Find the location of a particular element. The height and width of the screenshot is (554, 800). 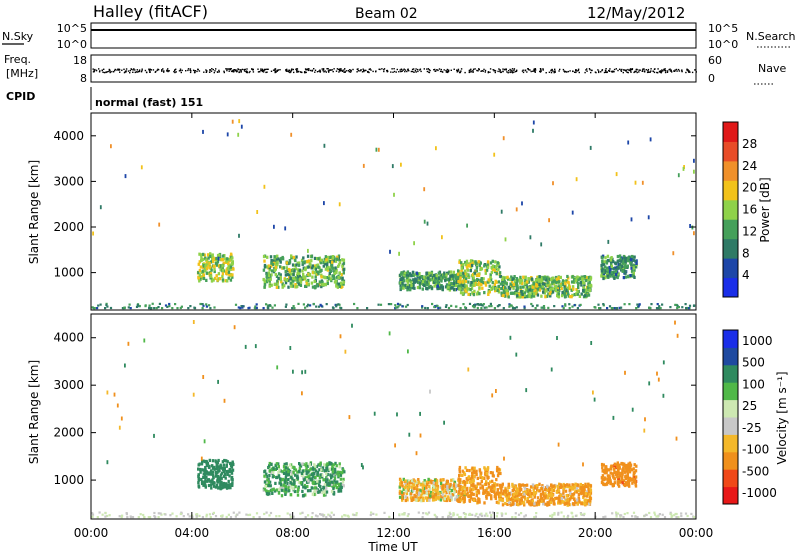

power-colorbar-frame is located at coordinates (730, 209).